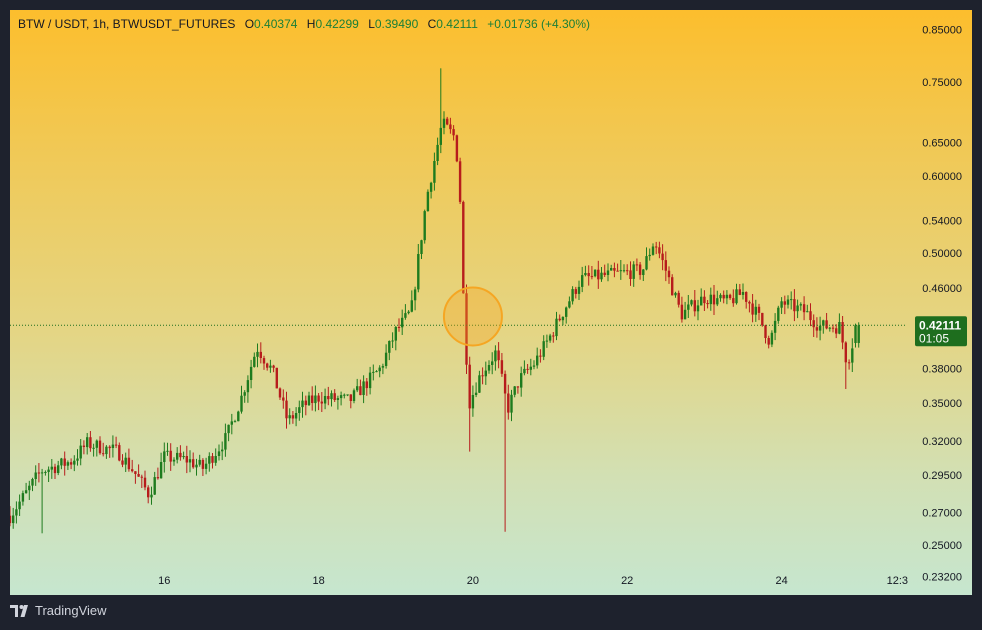  What do you see at coordinates (897, 581) in the screenshot?
I see `time-tick-label: 12:3` at bounding box center [897, 581].